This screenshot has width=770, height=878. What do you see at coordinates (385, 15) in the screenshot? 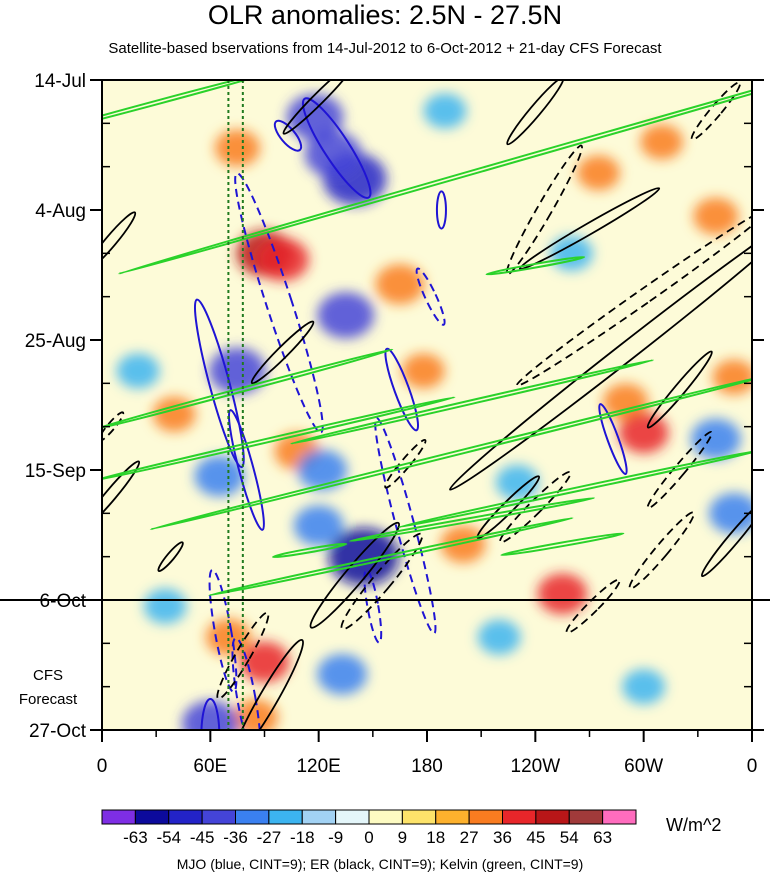
I see `chart-title: OLR anomalies: 2.5N - 27.5N` at bounding box center [385, 15].